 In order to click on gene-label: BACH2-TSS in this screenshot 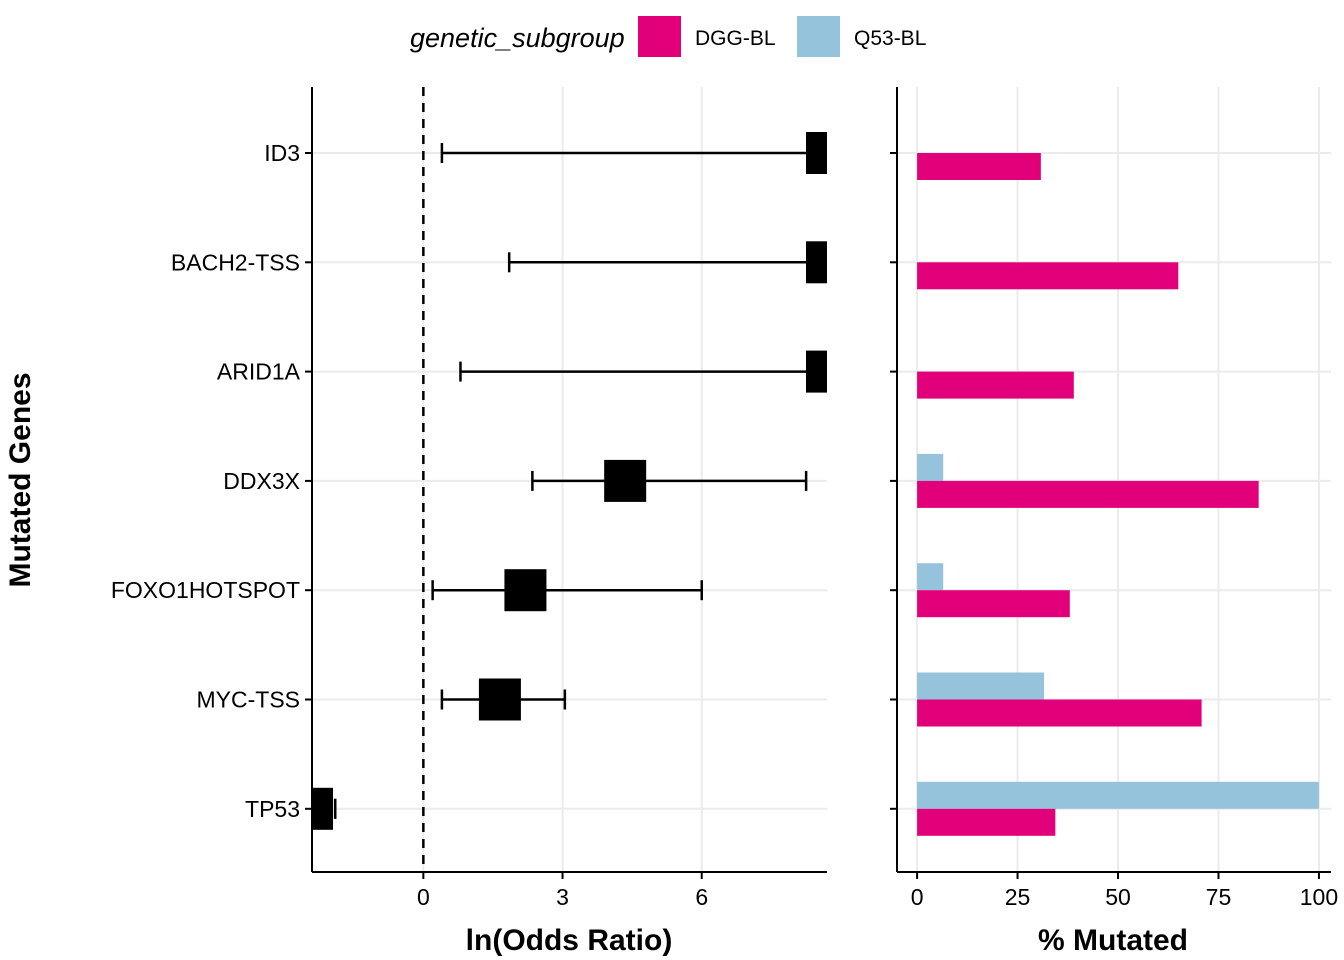, I will do `click(235, 262)`.